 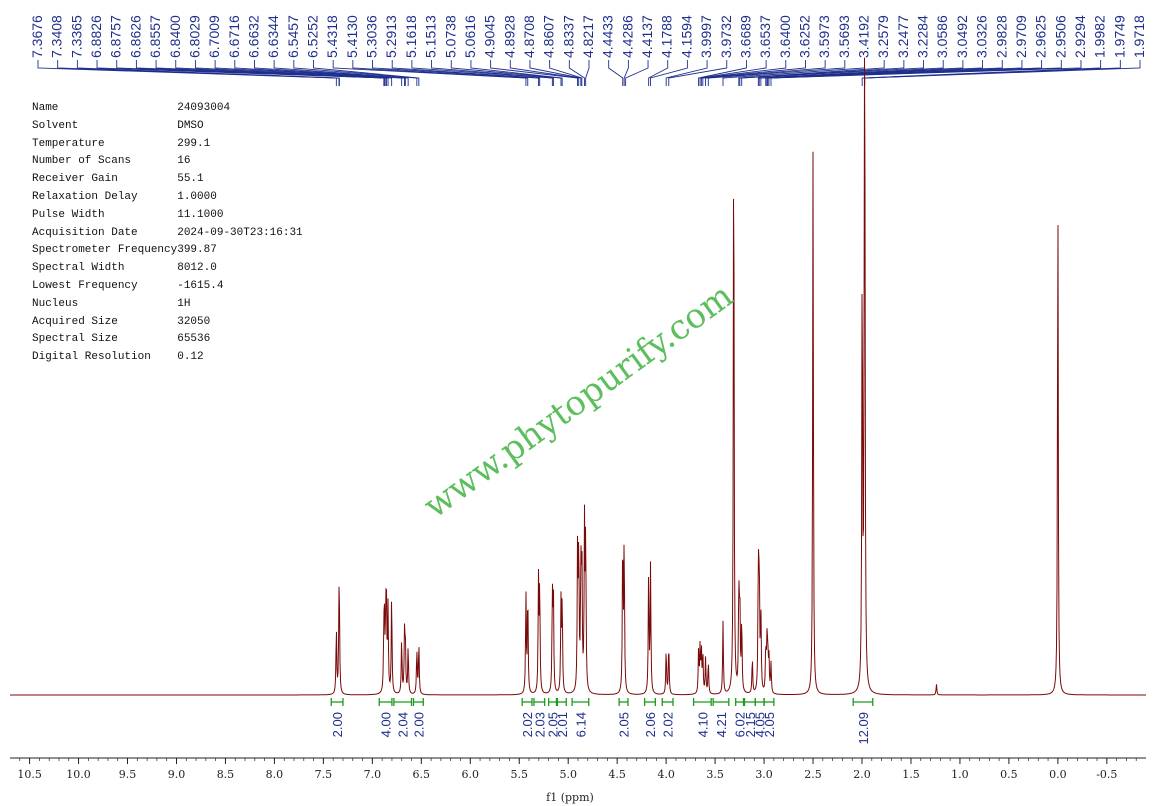 I want to click on peak-label: 6.5457, so click(x=351, y=50).